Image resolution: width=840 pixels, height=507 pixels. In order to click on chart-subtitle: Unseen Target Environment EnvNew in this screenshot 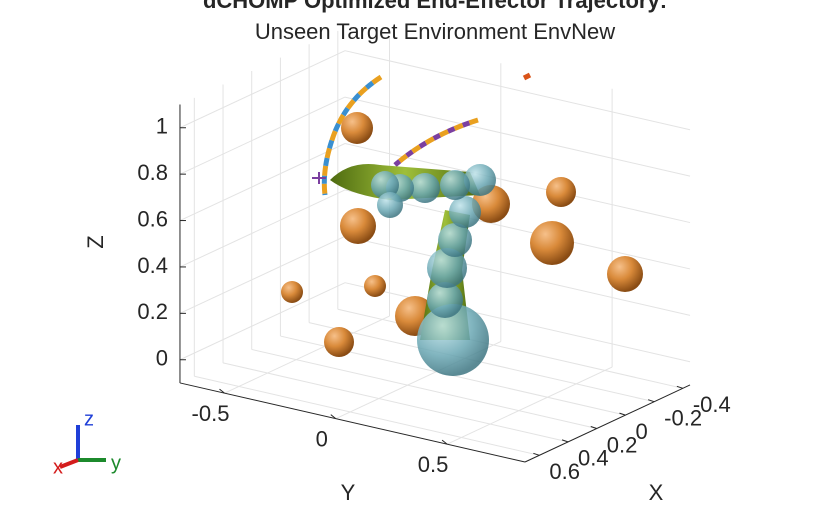, I will do `click(435, 31)`.